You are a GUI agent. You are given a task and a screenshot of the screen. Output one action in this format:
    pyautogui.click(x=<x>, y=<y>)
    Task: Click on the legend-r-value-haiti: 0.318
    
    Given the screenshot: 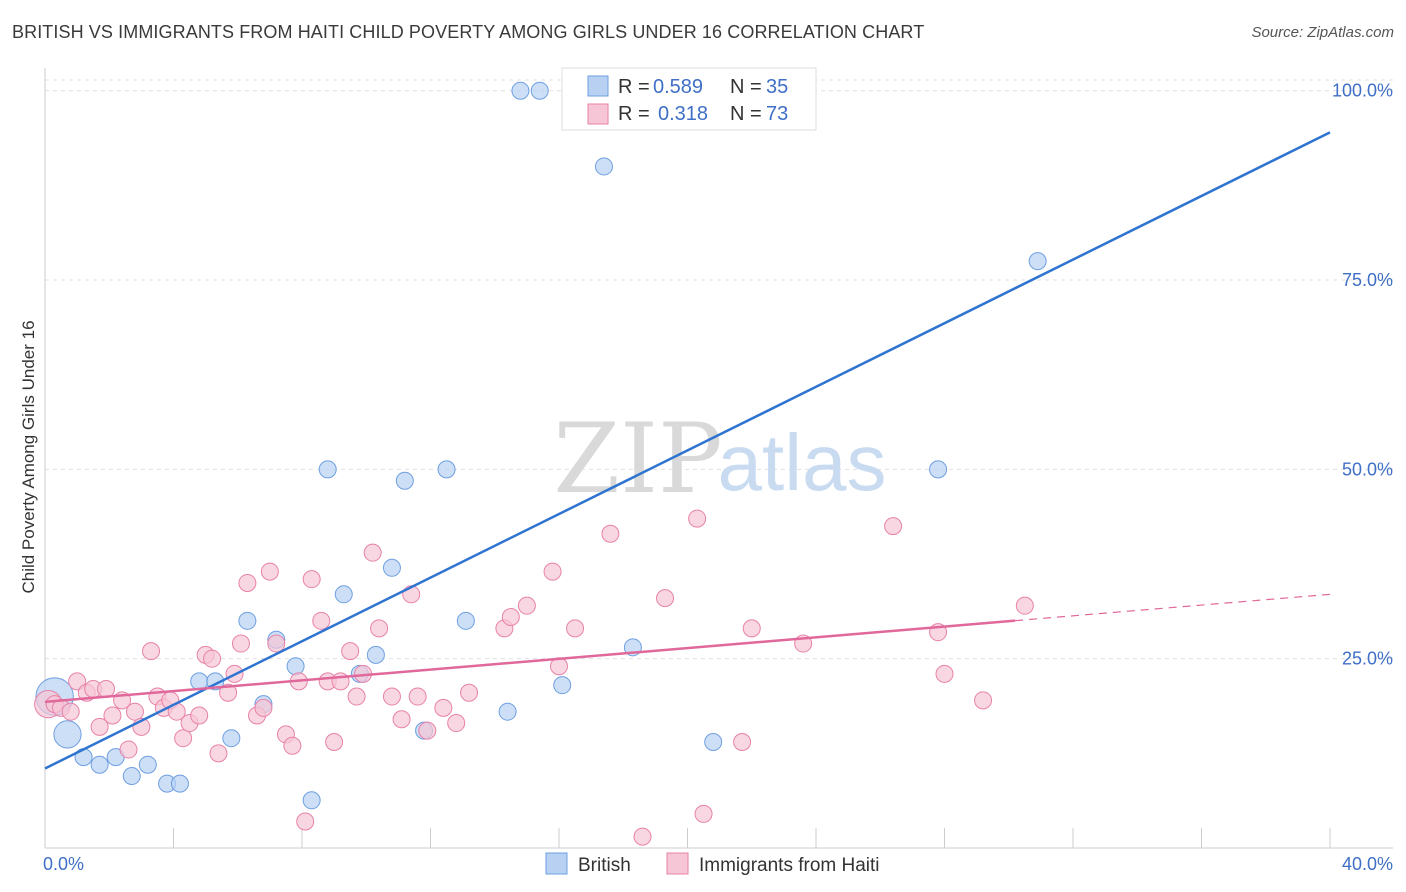 What is the action you would take?
    pyautogui.click(x=683, y=114)
    